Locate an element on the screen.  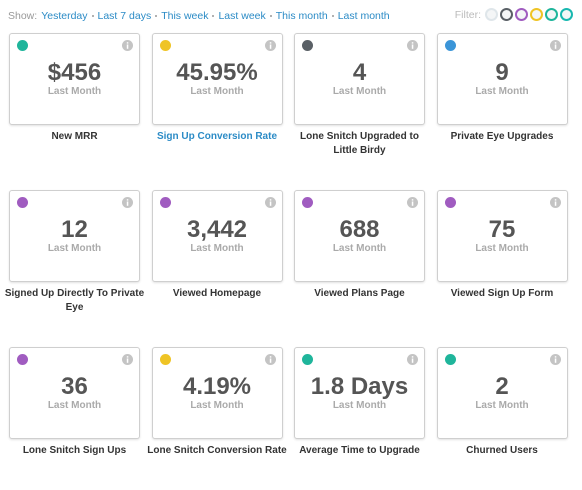
metric-title: Signed Up Directly To Private Eye is located at coordinates (74, 300).